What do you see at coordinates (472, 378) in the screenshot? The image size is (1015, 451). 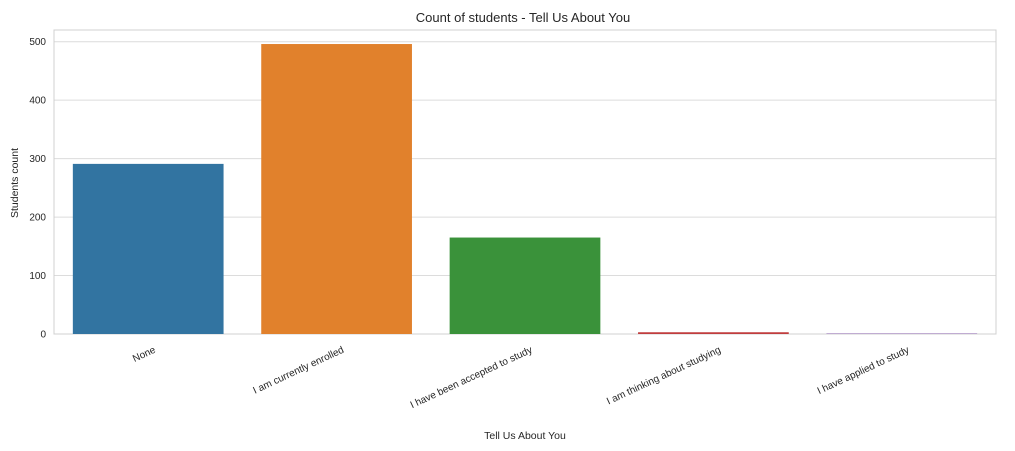 I see `x-tick-label: I have been accepted to study` at bounding box center [472, 378].